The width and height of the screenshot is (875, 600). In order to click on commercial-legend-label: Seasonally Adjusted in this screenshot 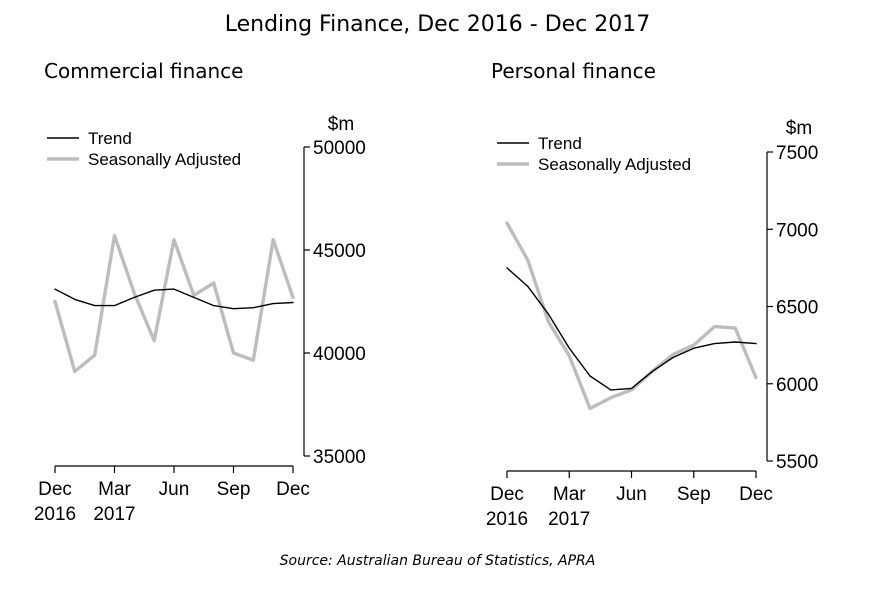, I will do `click(164, 159)`.